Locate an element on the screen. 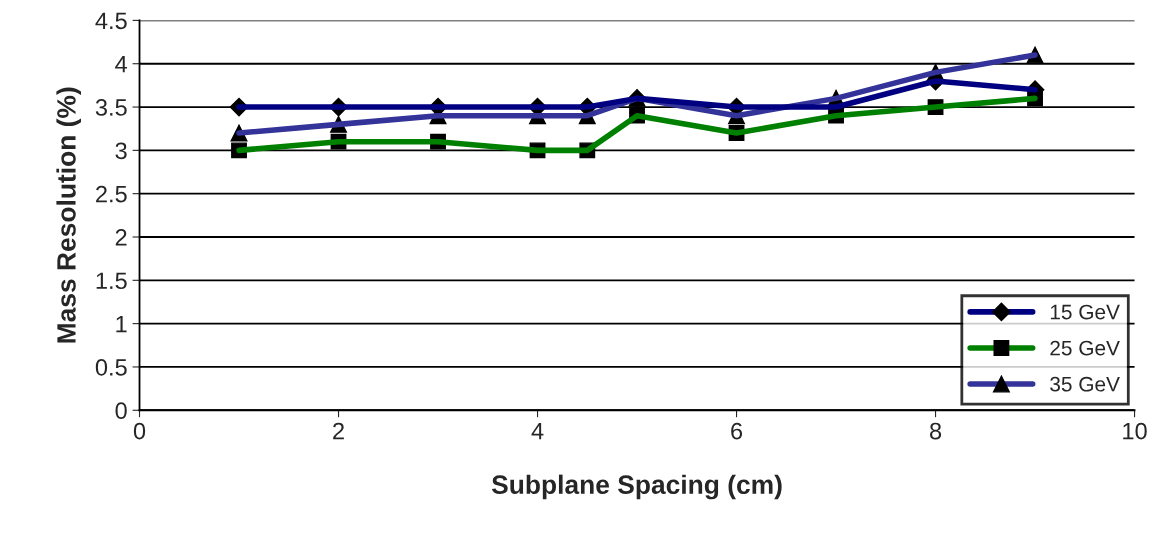  legend-label: 25 GeV is located at coordinates (1085, 348).